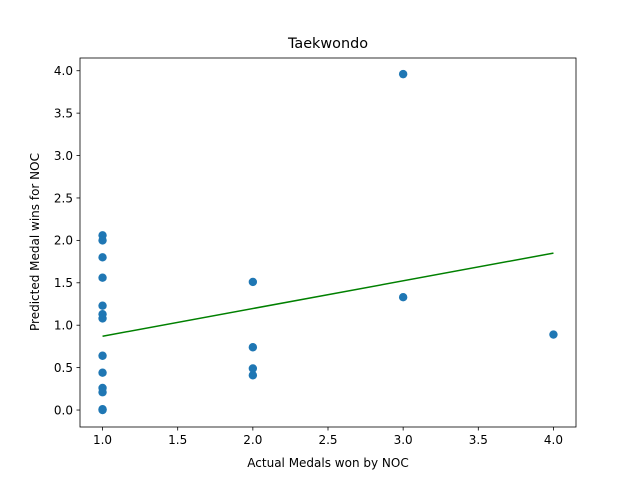 The height and width of the screenshot is (480, 640). I want to click on y-axis-ticks: 0.0 0.5 1.0 1.5 2.0 2.5 3.0 3.5 4.0, so click(67, 240).